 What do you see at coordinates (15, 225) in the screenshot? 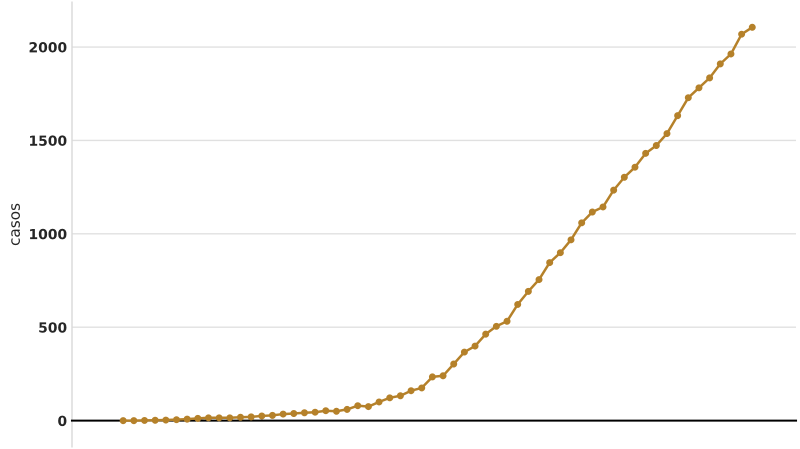
I see `y-axis-title: casos` at bounding box center [15, 225].